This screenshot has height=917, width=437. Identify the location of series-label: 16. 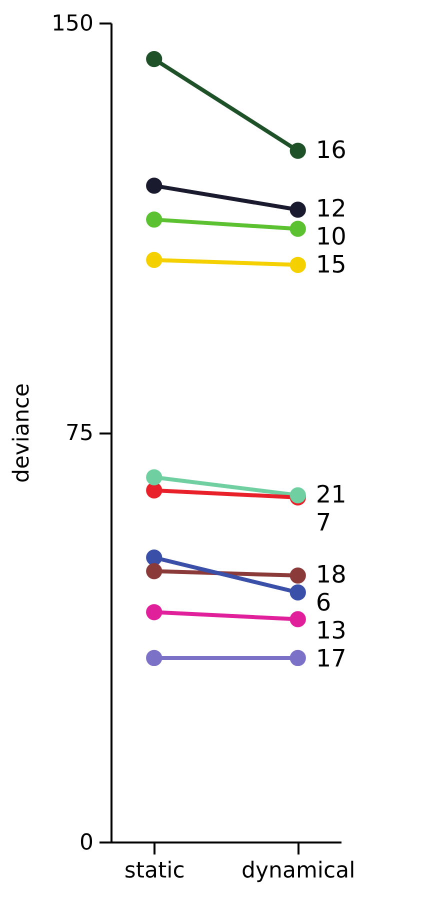
(331, 150).